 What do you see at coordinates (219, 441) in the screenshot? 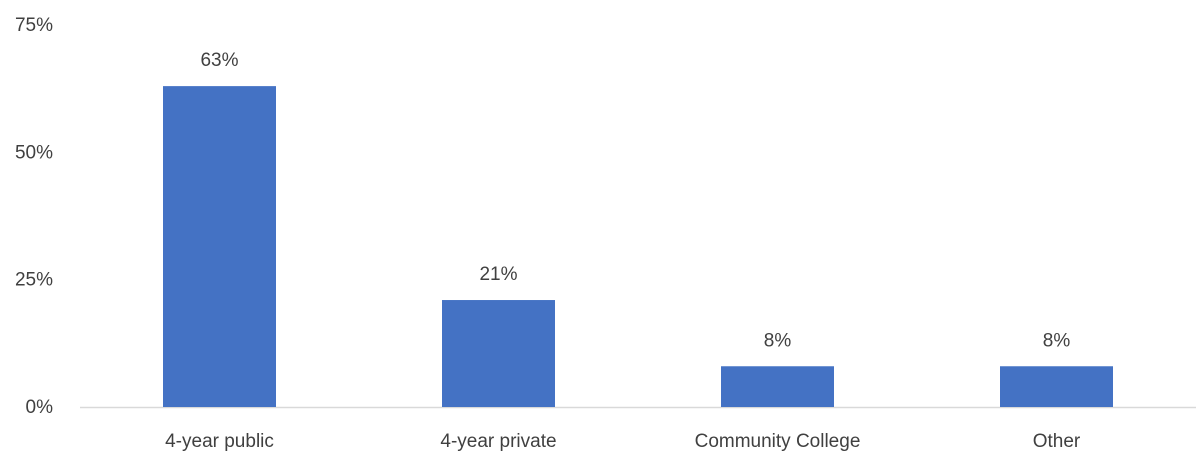
I see `category-label: 4-year public` at bounding box center [219, 441].